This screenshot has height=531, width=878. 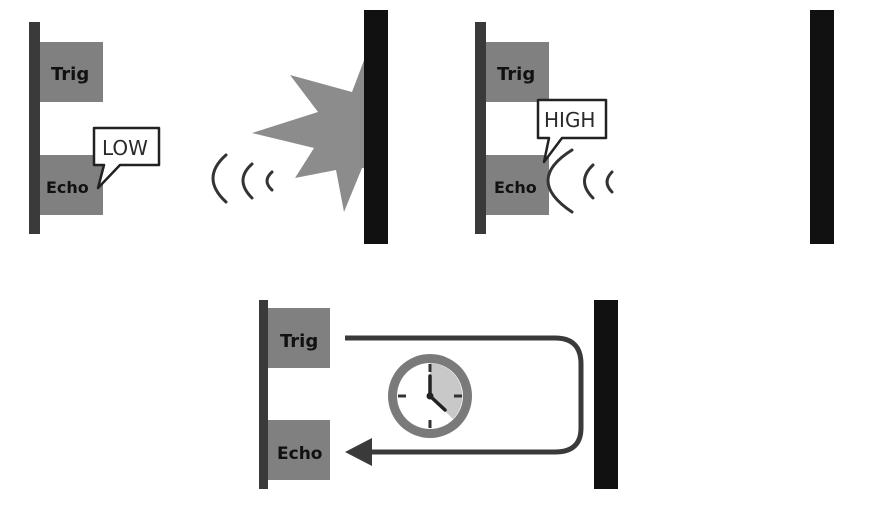 What do you see at coordinates (309, 133) in the screenshot?
I see `impact-burst-icon` at bounding box center [309, 133].